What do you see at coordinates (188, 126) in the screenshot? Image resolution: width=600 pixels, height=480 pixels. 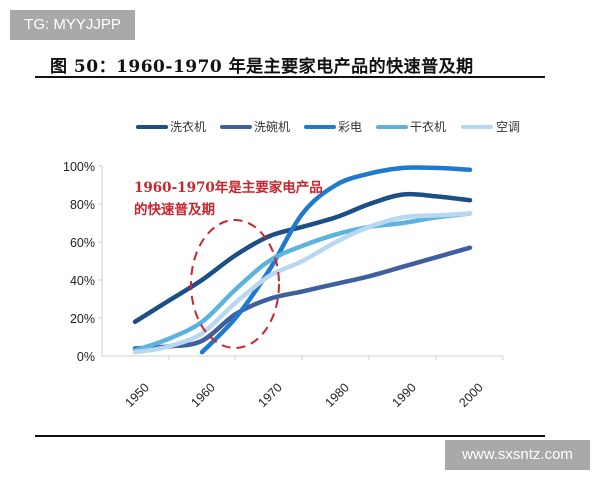 I see `legend-label-0: 洗衣机` at bounding box center [188, 126].